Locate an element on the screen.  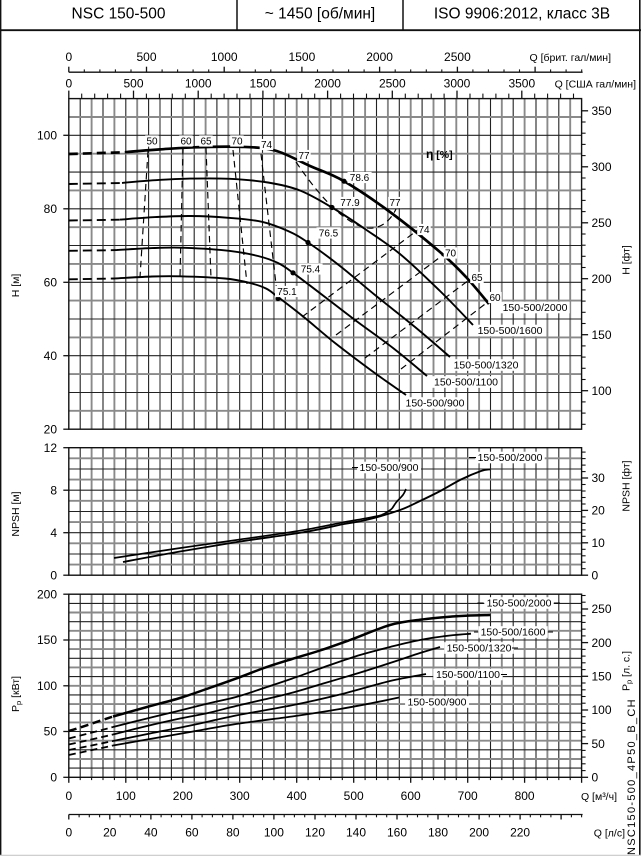
svg-text: 75.4 is located at coordinates (311, 269).